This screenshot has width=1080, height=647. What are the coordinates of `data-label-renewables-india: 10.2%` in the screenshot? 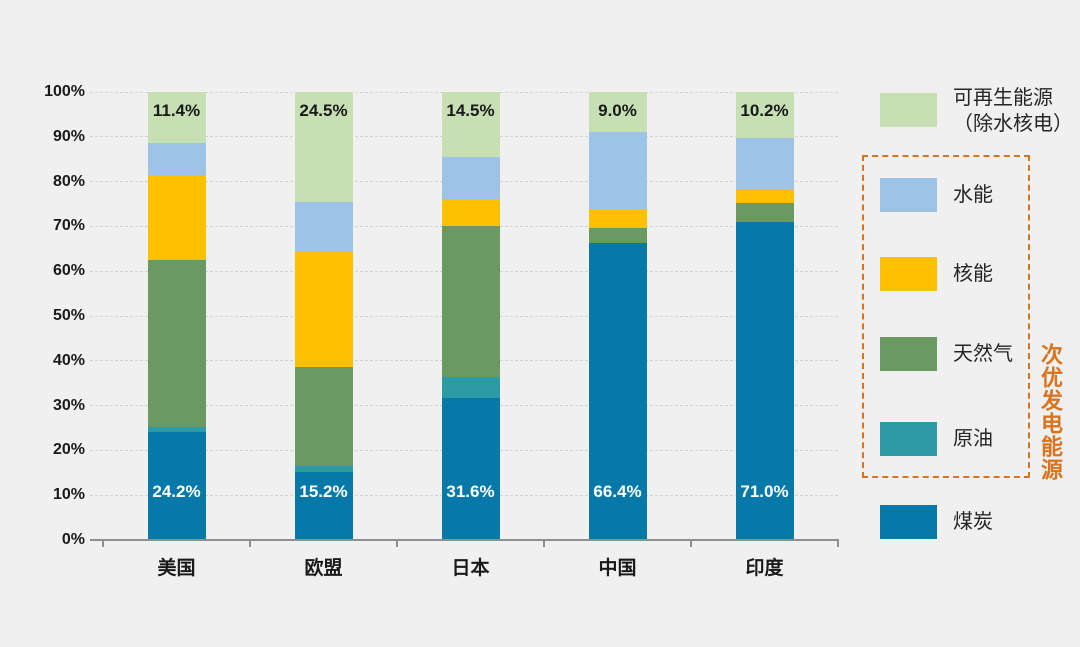 It's located at (764, 110).